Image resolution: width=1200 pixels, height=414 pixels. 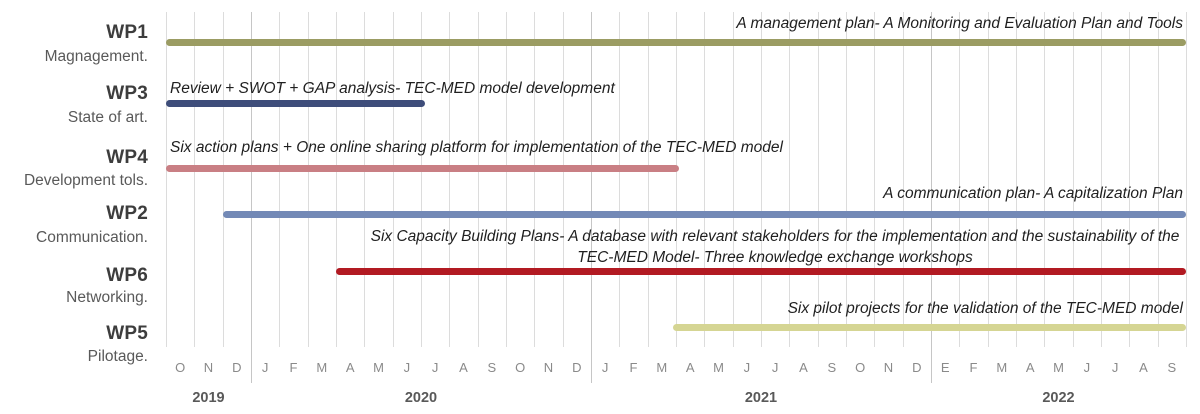 I want to click on row-title-wp5: WP5, so click(x=127, y=333).